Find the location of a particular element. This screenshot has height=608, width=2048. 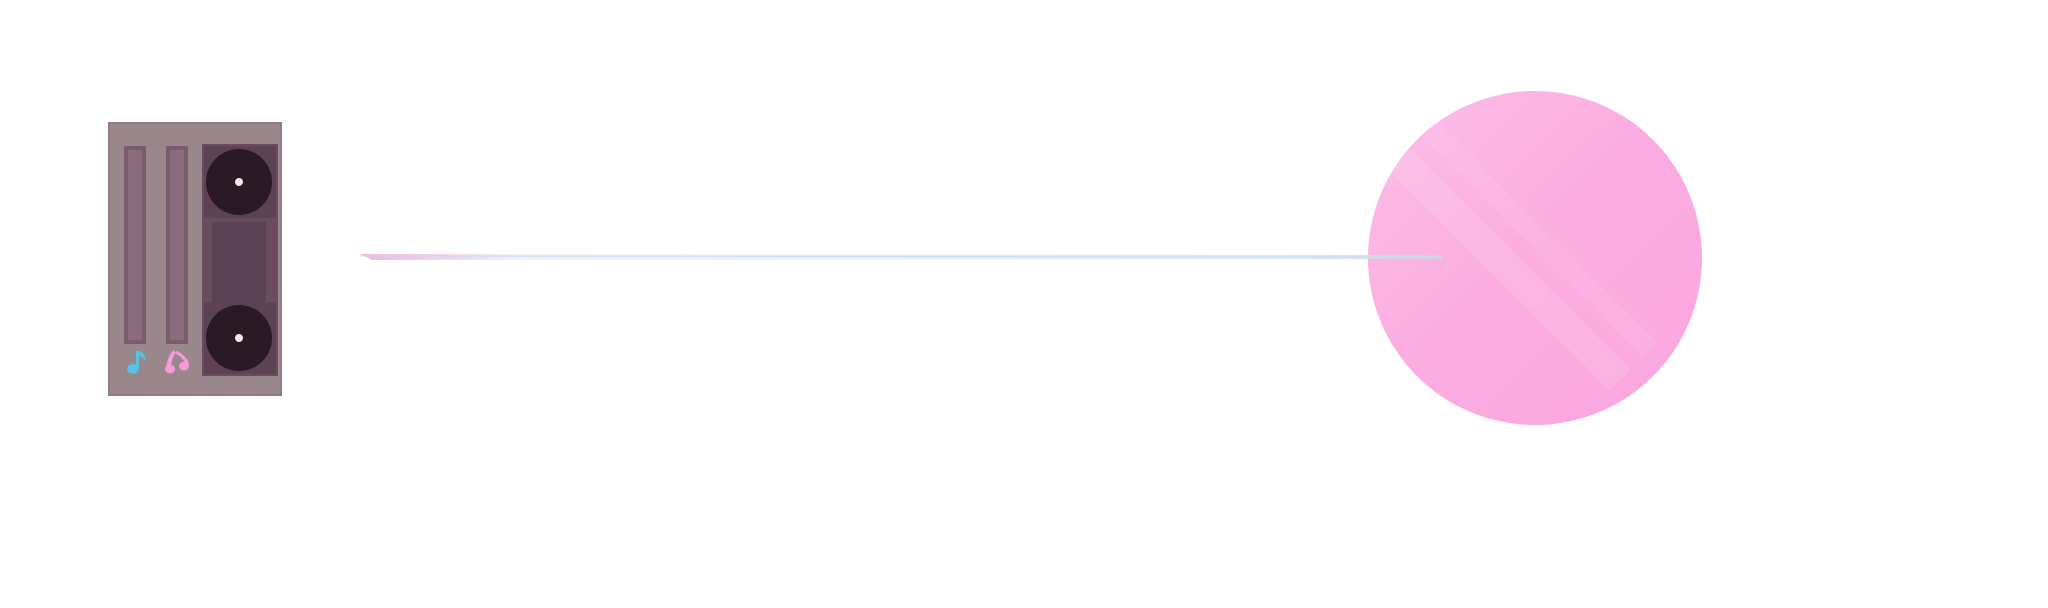

beamed-notes-icon is located at coordinates (177, 362).